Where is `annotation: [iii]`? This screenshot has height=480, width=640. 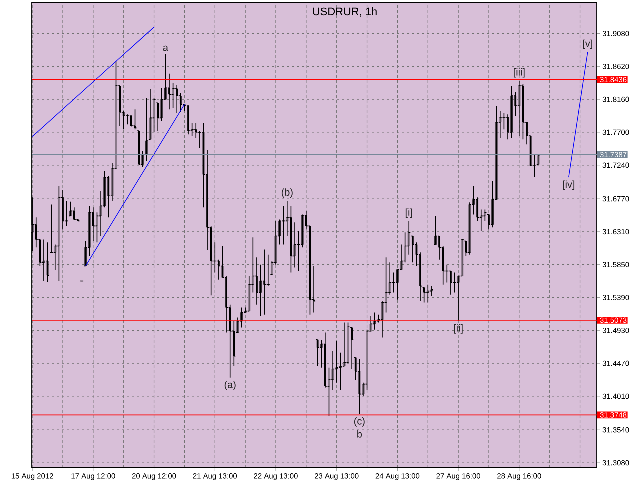
annotation: [iii] is located at coordinates (519, 73).